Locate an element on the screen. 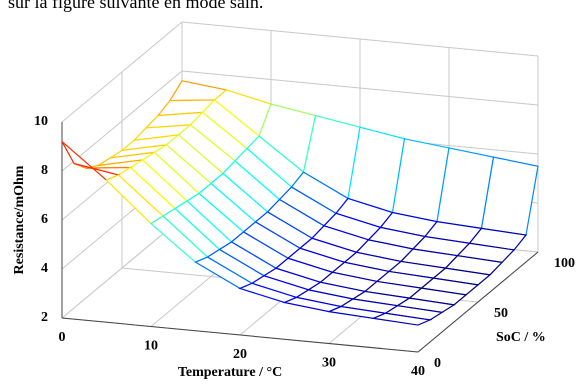 Image resolution: width=587 pixels, height=385 pixels. y-tick-label: 50 is located at coordinates (501, 313).